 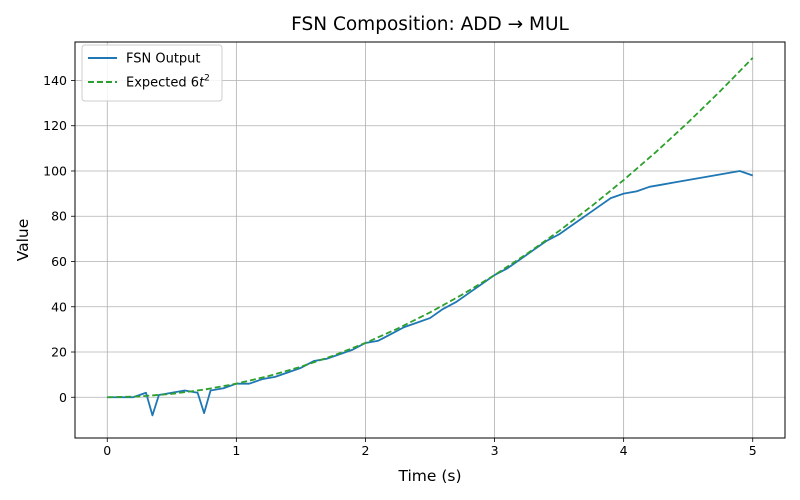 What do you see at coordinates (152, 73) in the screenshot?
I see `legend: FSN Output Expected 6t2` at bounding box center [152, 73].